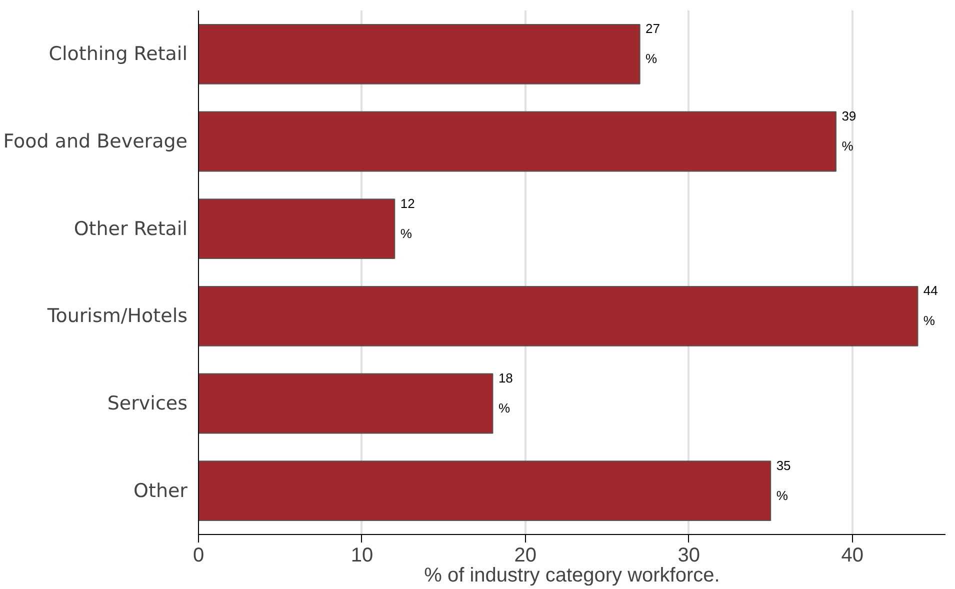  Describe the element at coordinates (198, 555) in the screenshot. I see `x-tick-label: 0` at that location.